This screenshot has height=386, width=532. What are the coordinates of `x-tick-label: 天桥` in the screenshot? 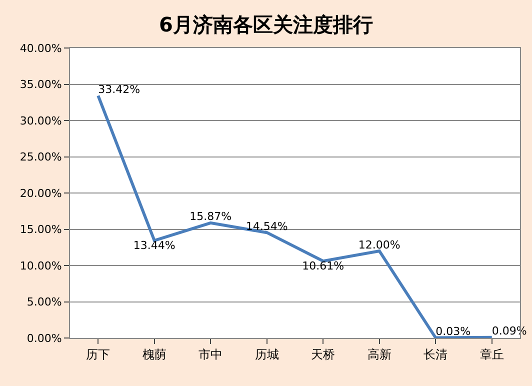 It's located at (323, 354).